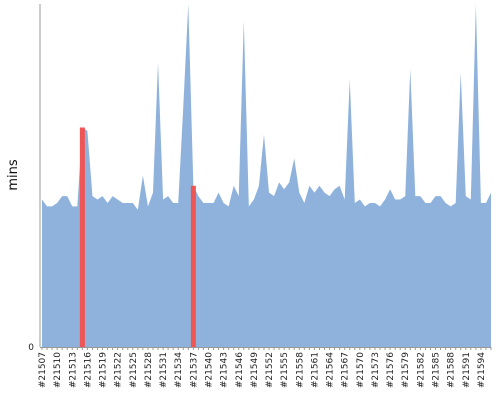  I want to click on x-tick-label: #21588, so click(452, 370).